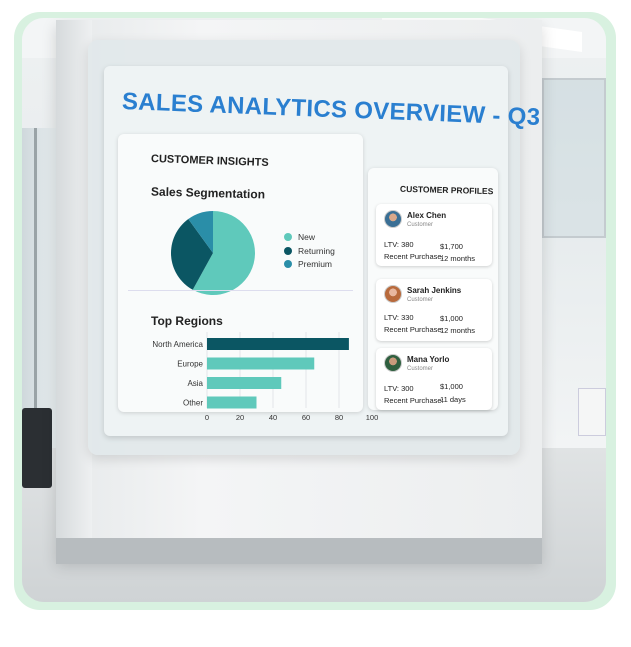 The width and height of the screenshot is (631, 647). I want to click on top-regions-bar-chart: 0 20 40 60 80 100 North America Europe Asia Other, so click(265, 377).